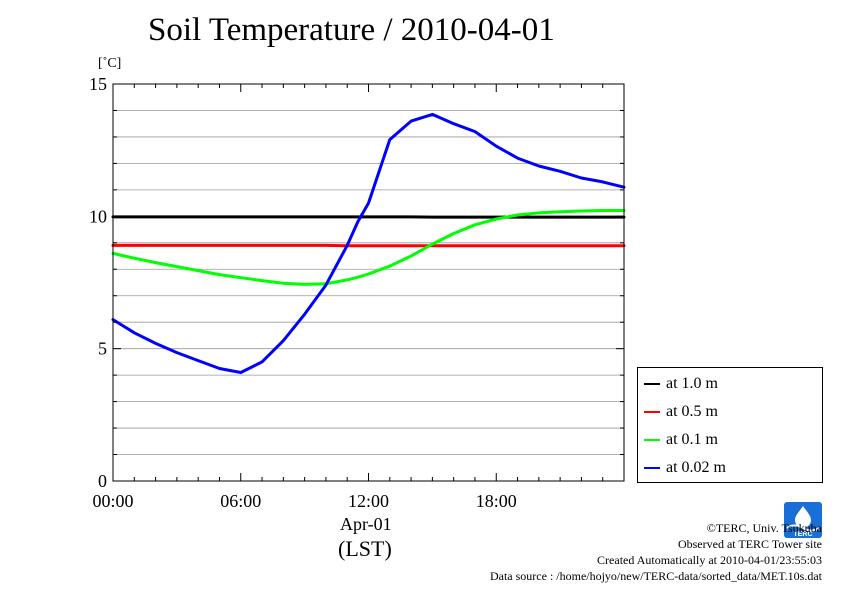 Image resolution: width=842 pixels, height=595 pixels. I want to click on legend-item: at 0.1 m, so click(681, 440).